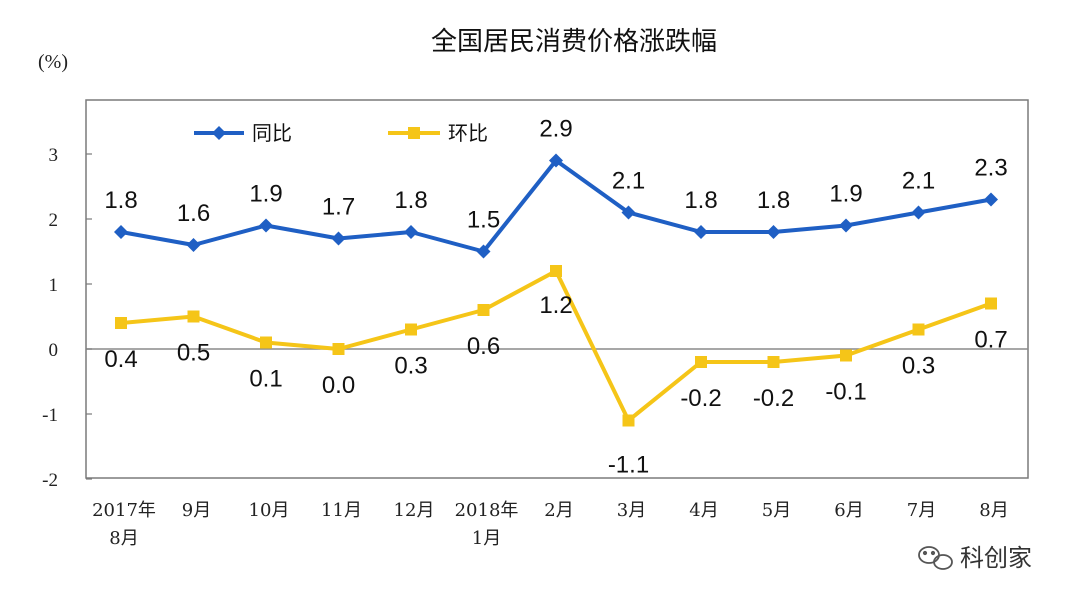 Image resolution: width=1080 pixels, height=606 pixels. What do you see at coordinates (487, 510) in the screenshot?
I see `x-tick-label: 2018年` at bounding box center [487, 510].